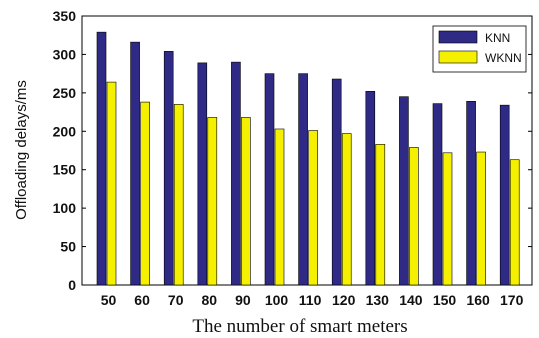  What do you see at coordinates (512, 300) in the screenshot?
I see `x-tick-label: 170` at bounding box center [512, 300].